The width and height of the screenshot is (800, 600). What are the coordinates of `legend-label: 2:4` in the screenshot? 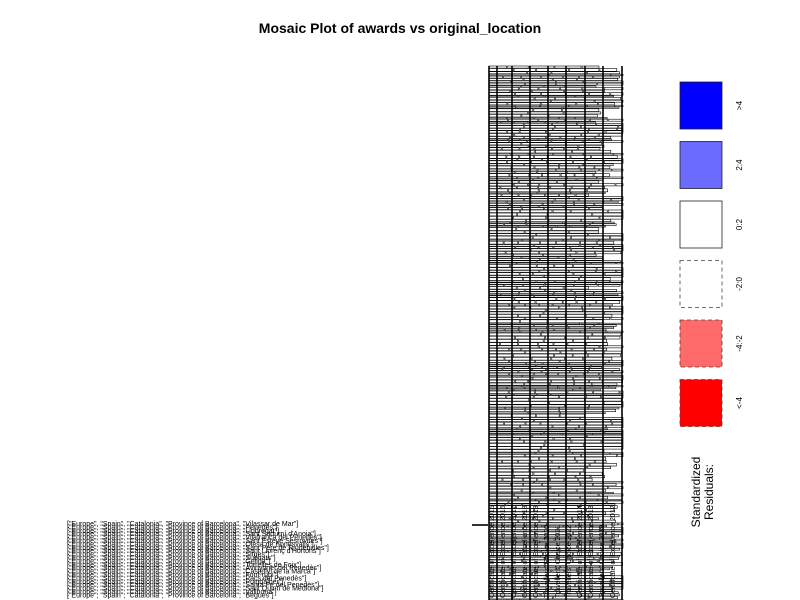 It's located at (739, 165).